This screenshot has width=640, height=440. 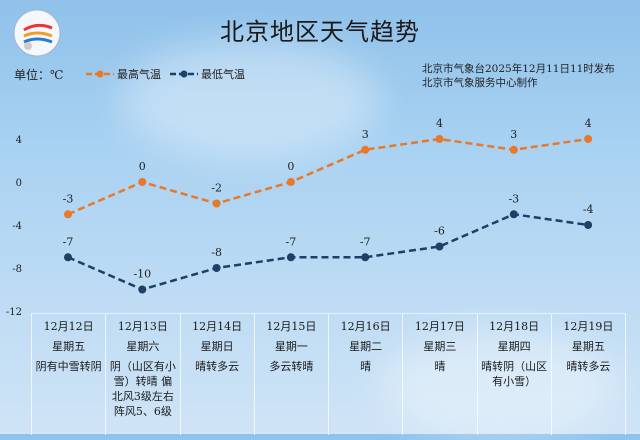 What do you see at coordinates (142, 274) in the screenshot?
I see `data-label: -10` at bounding box center [142, 274].